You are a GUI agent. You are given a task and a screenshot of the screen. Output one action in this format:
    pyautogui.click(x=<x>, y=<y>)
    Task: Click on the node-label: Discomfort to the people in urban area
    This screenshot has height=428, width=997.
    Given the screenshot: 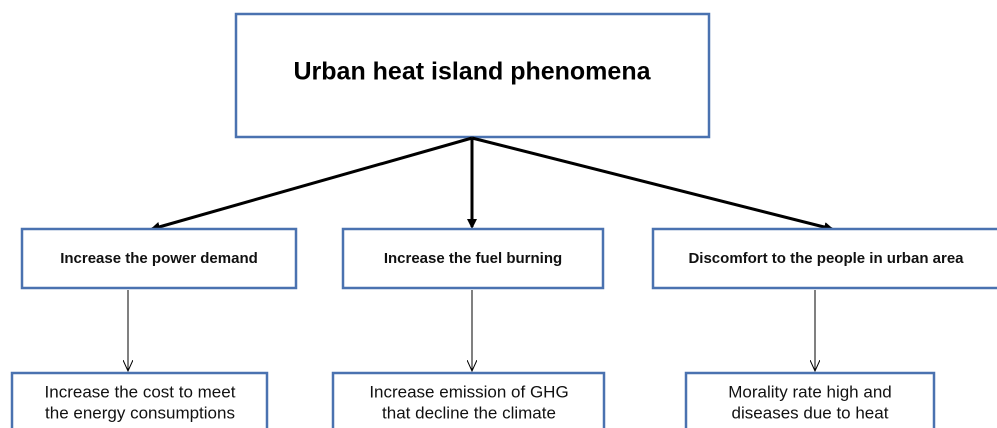 What is the action you would take?
    pyautogui.click(x=826, y=258)
    